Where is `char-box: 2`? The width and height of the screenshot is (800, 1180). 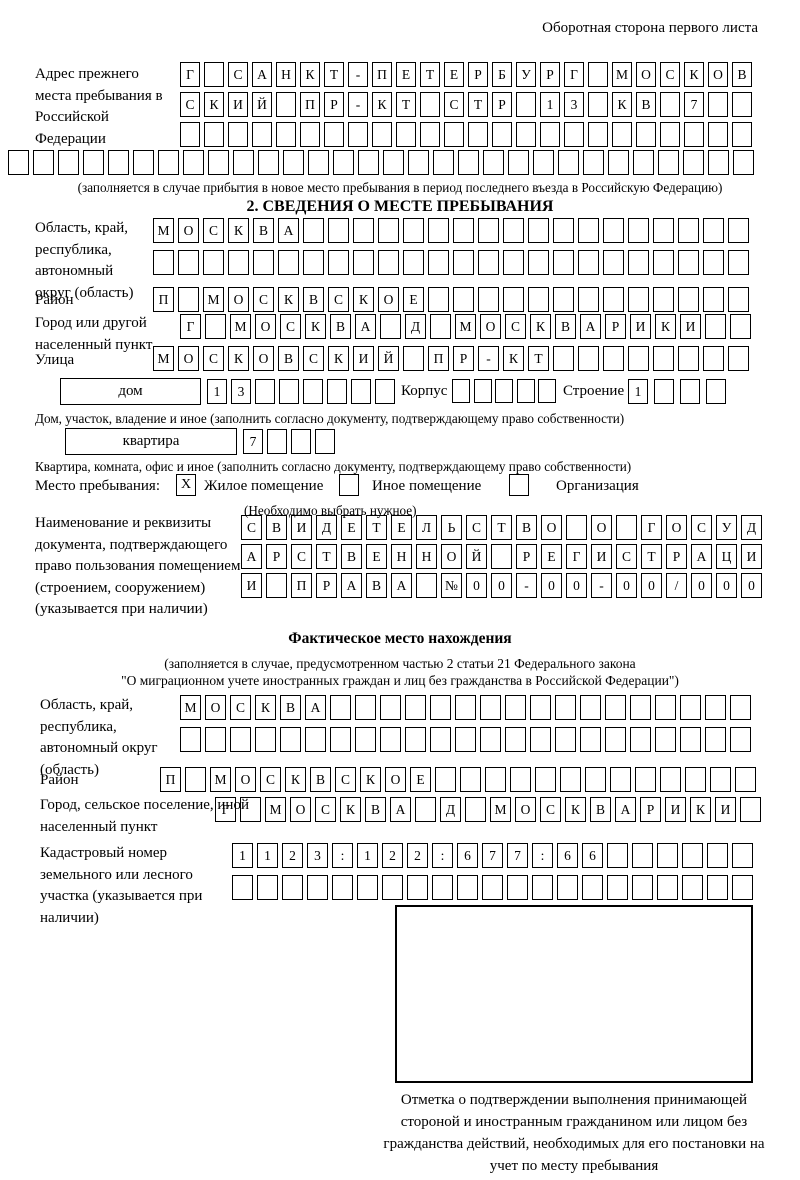
char-box: 2 is located at coordinates (292, 855).